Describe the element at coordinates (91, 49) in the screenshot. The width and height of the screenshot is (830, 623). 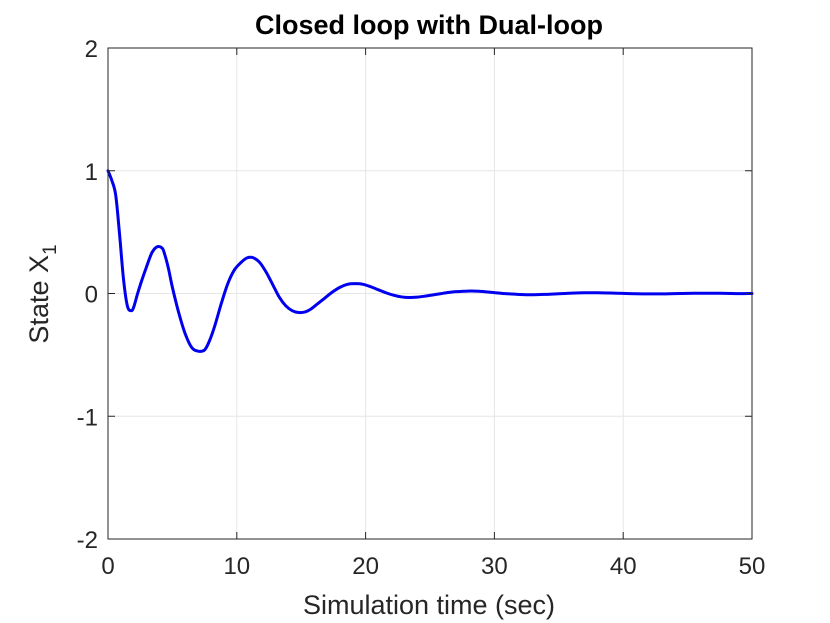
I see `y-tick-label: 2` at that location.